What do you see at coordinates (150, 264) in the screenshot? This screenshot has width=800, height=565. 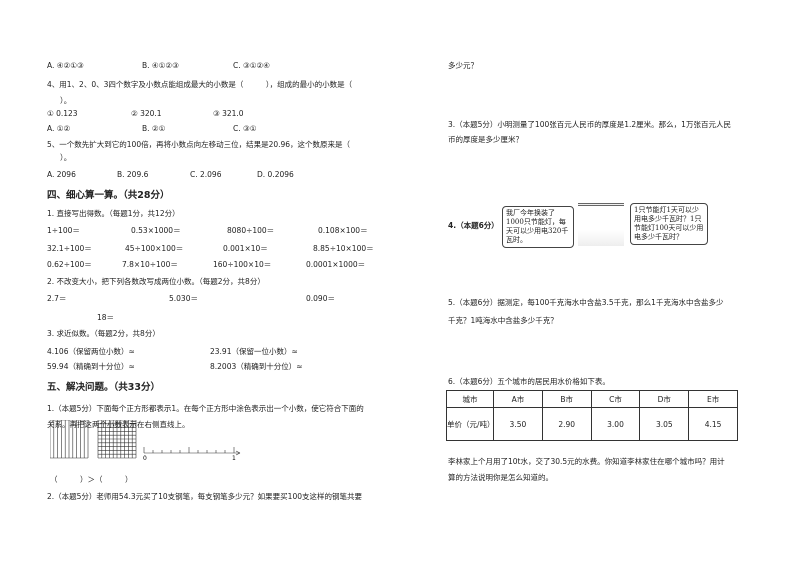 I see `calc: 7.8×10÷100＝` at bounding box center [150, 264].